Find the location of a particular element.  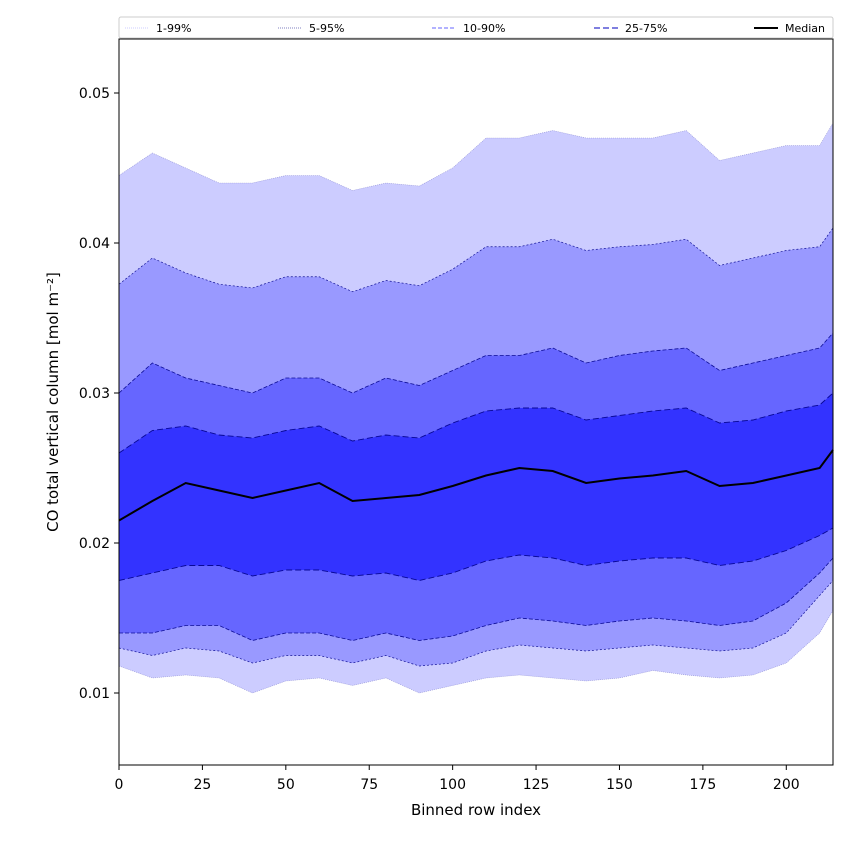

y-tick-label: 0.03 is located at coordinates (94, 394).